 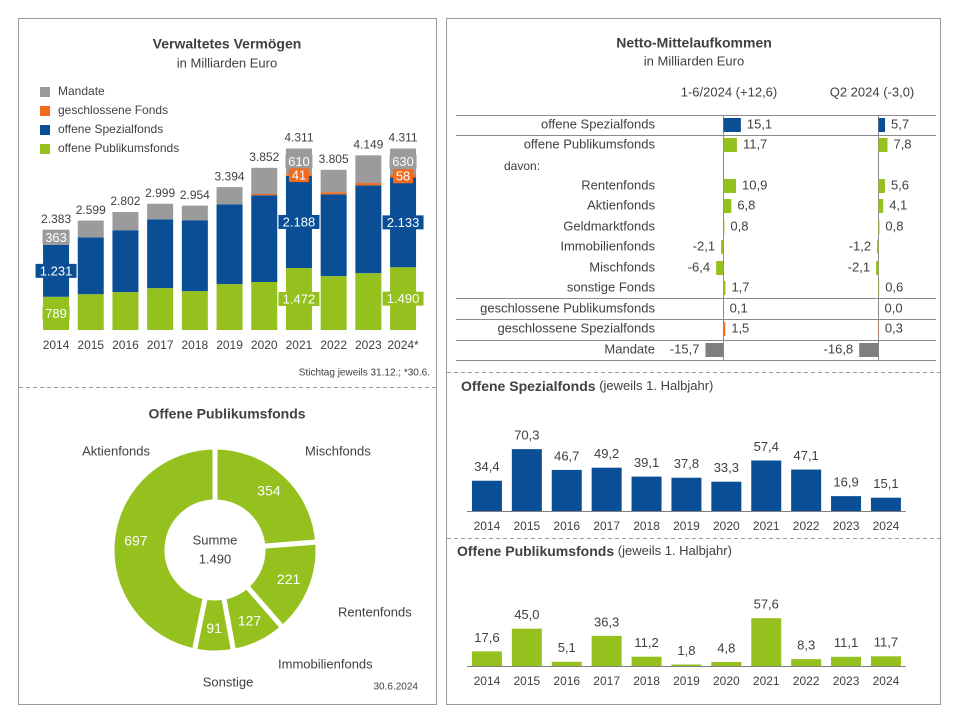 I want to click on value-label: -1,2, so click(x=860, y=245).